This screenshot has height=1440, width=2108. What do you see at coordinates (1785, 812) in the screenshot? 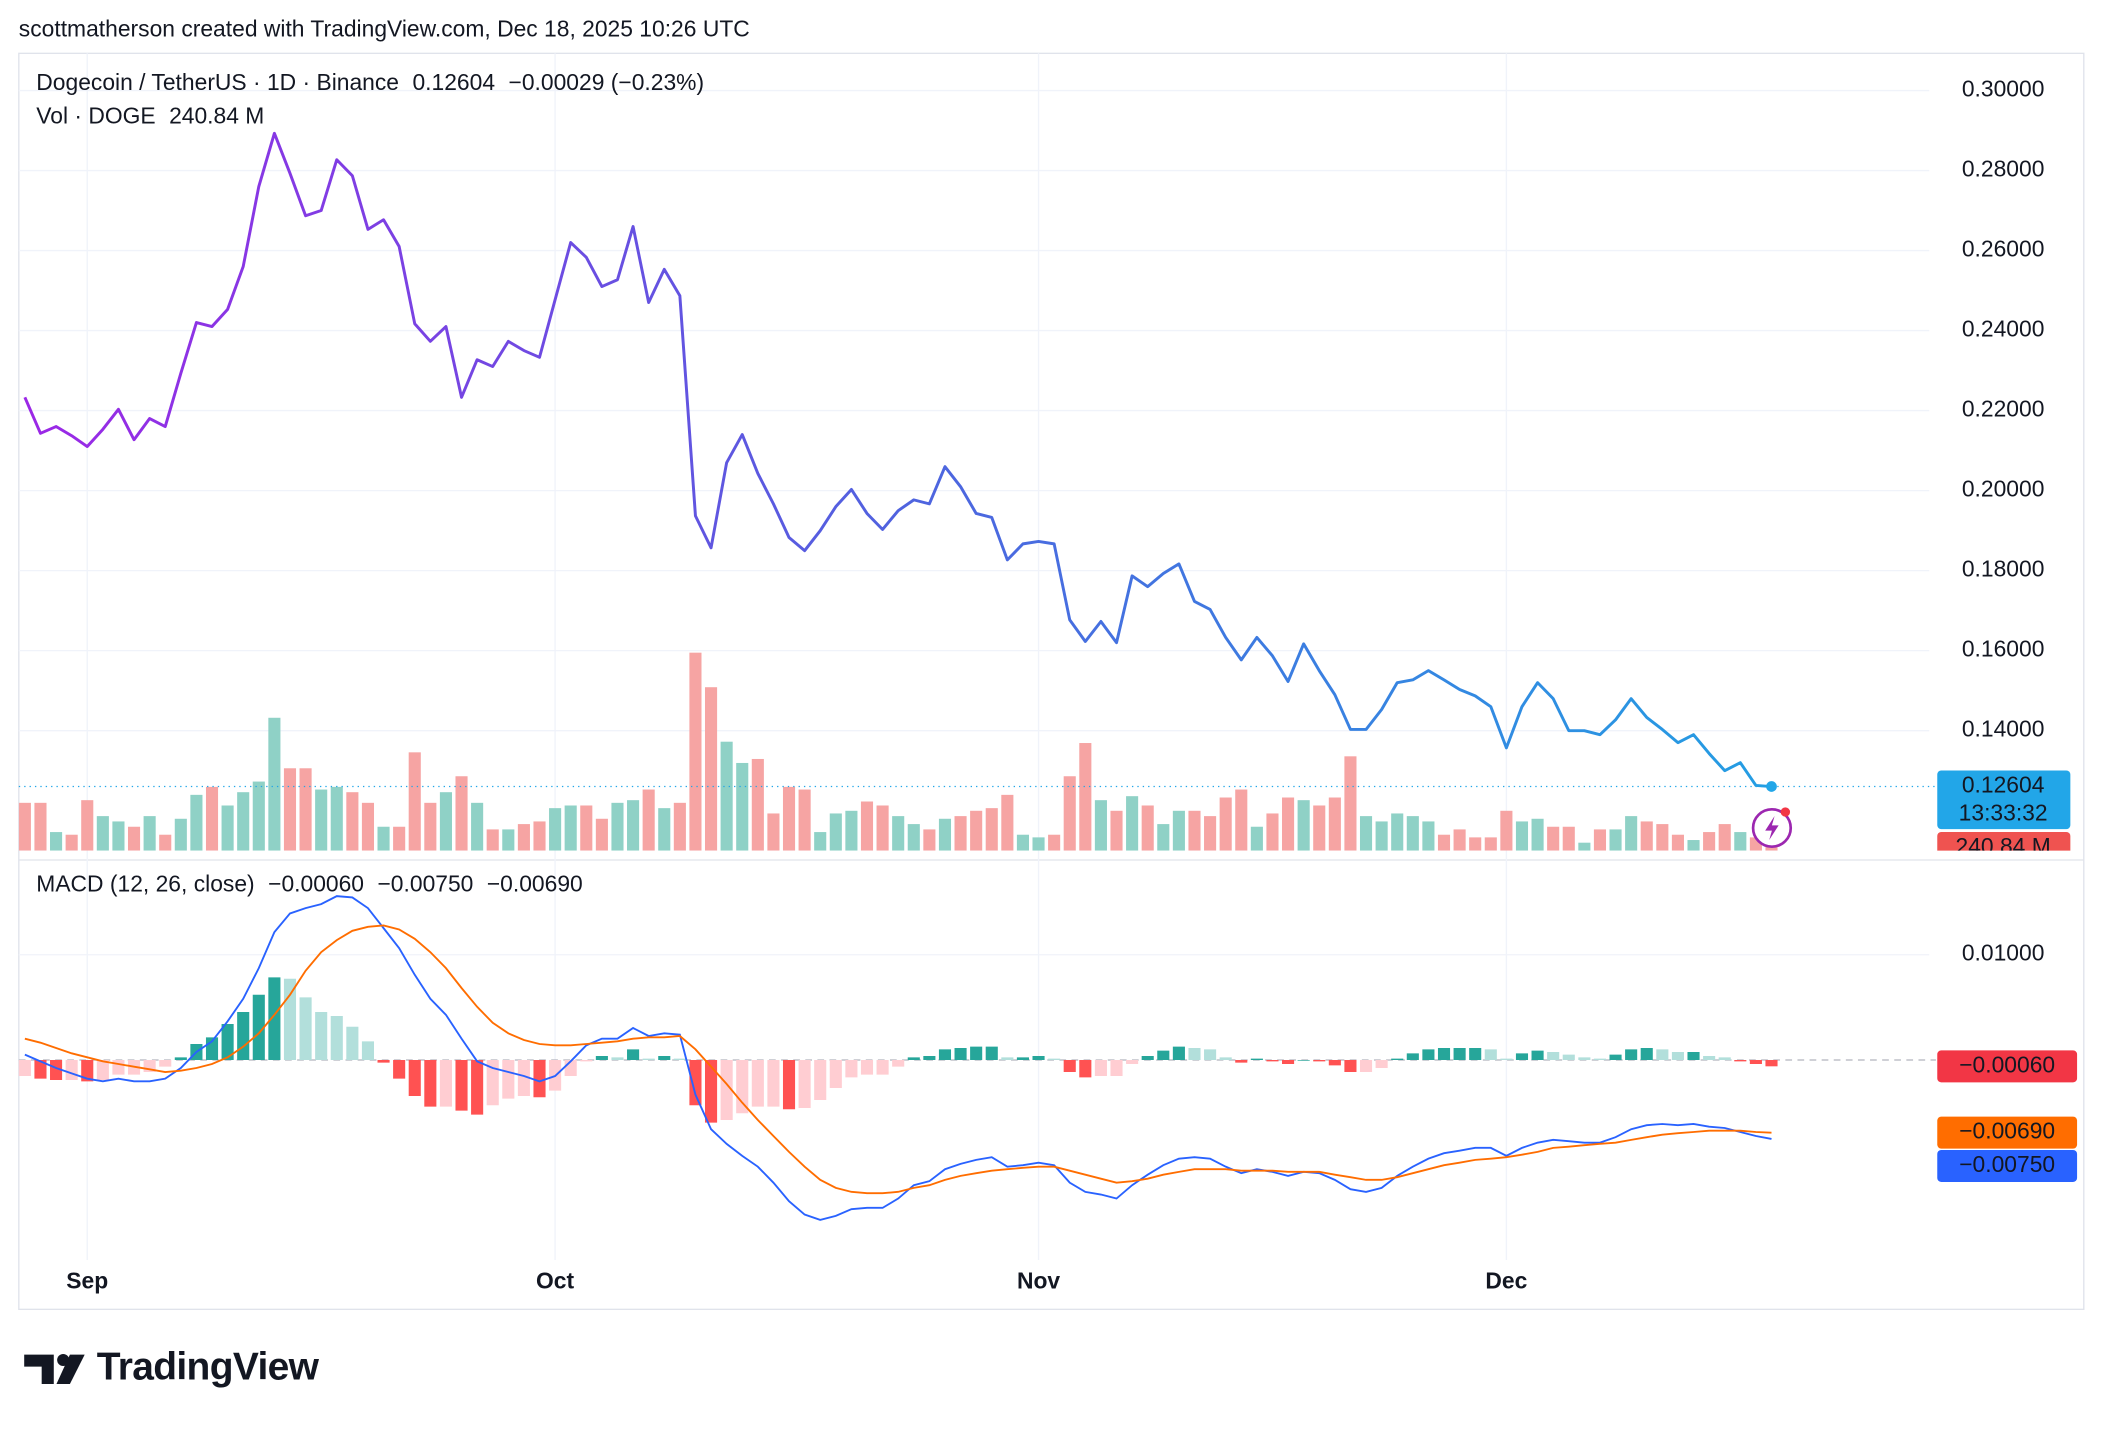
I see `alert-dot` at bounding box center [1785, 812].